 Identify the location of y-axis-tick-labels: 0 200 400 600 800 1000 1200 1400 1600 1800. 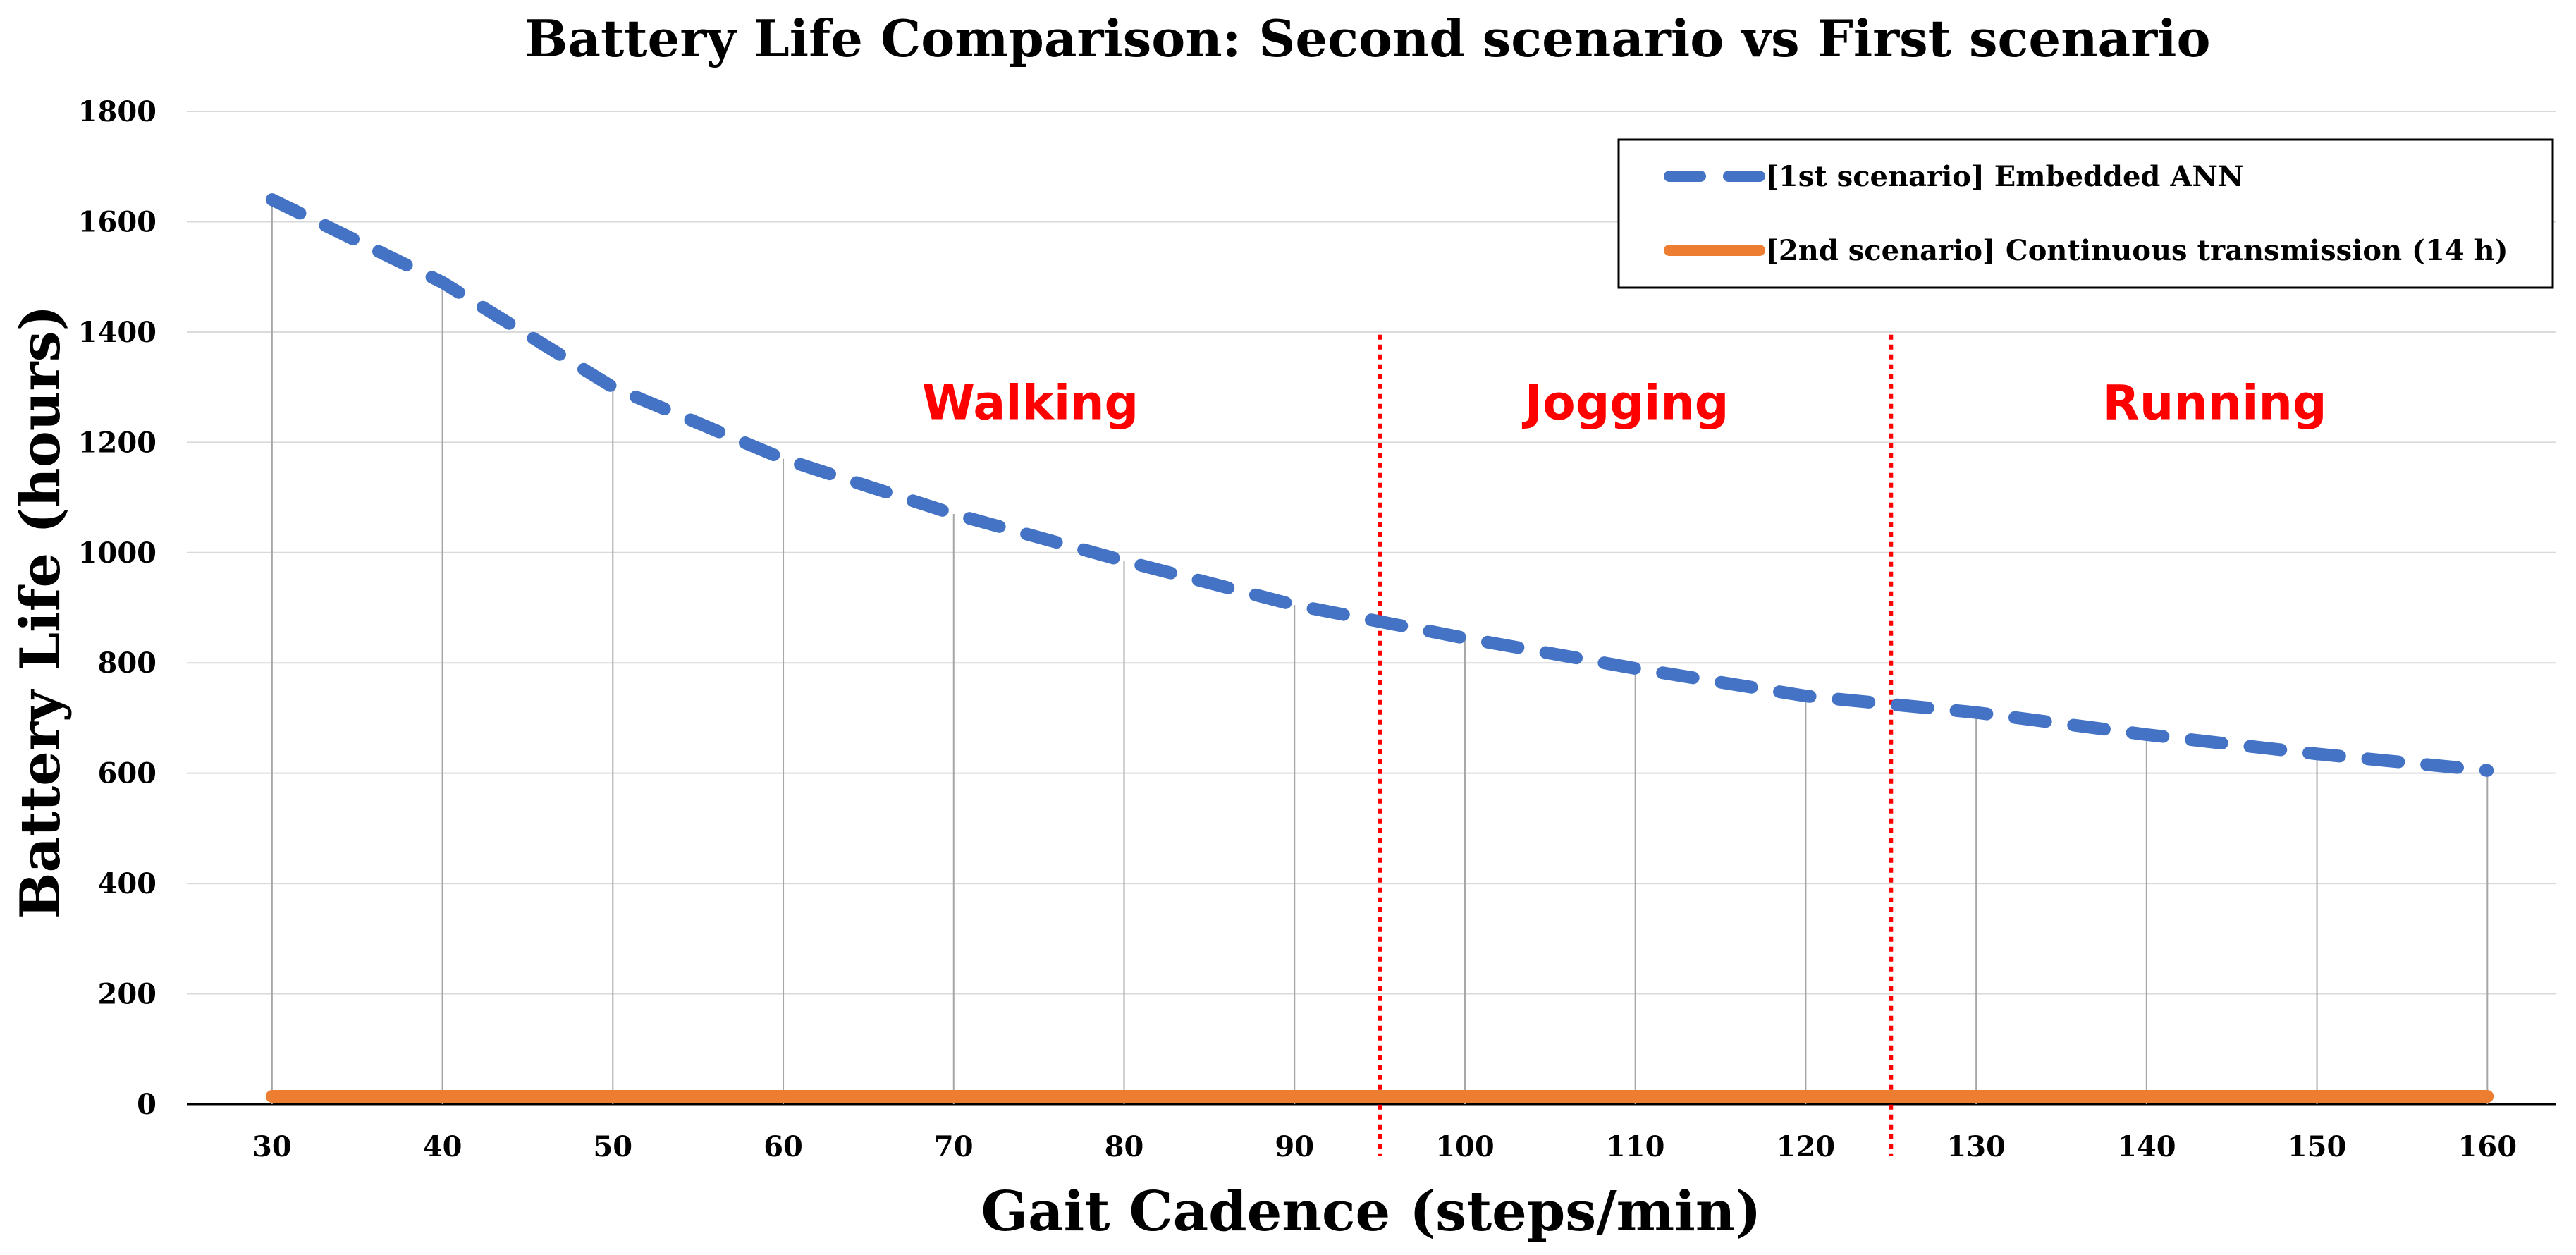
(117, 608).